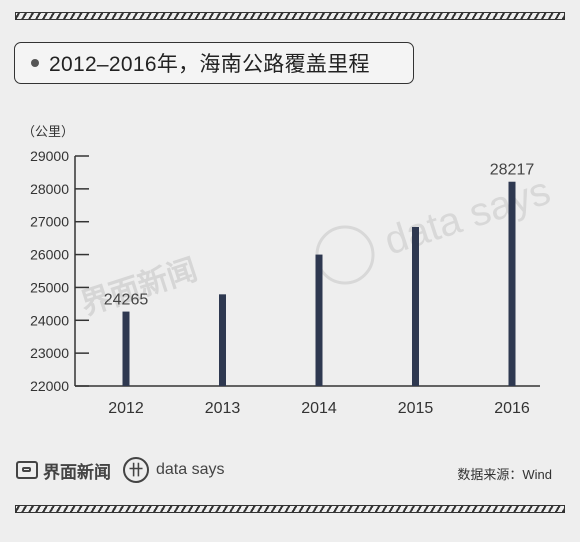  I want to click on y-tick-label: 25000, so click(49, 287).